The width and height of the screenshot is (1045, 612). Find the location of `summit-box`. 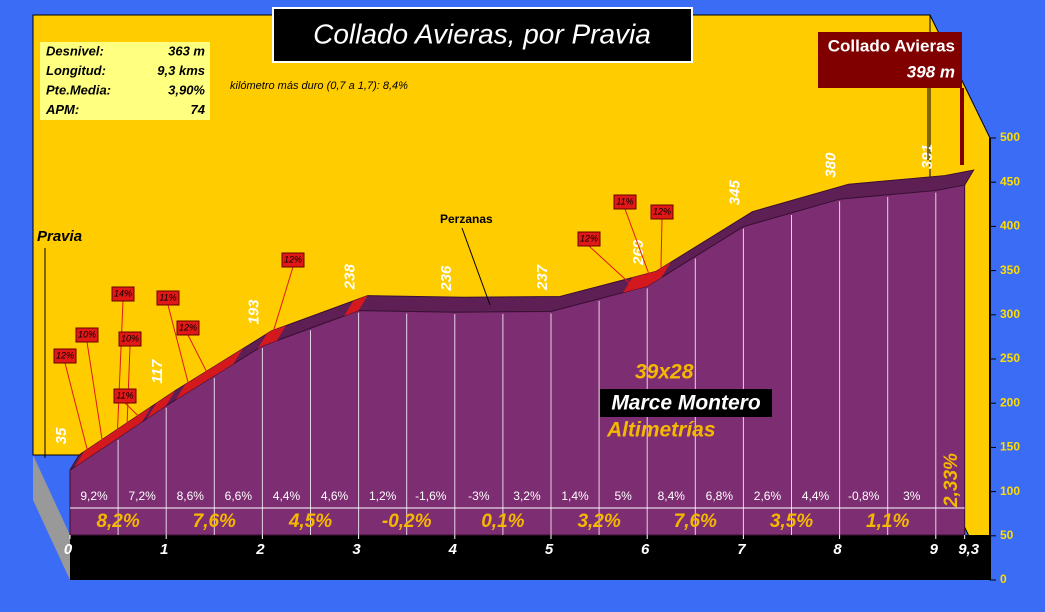

summit-box is located at coordinates (890, 60).